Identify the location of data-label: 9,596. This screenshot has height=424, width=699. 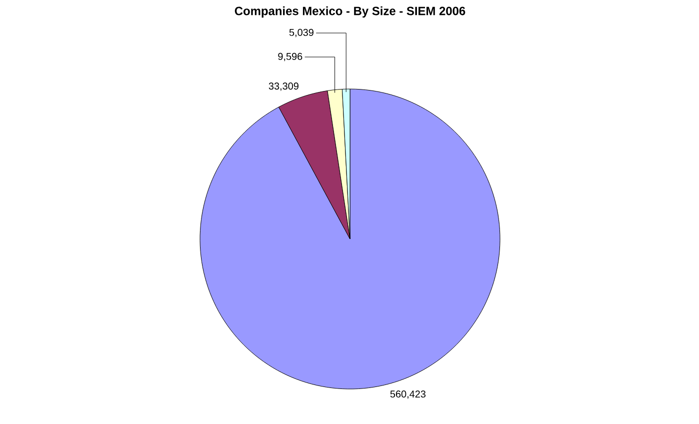
(290, 57).